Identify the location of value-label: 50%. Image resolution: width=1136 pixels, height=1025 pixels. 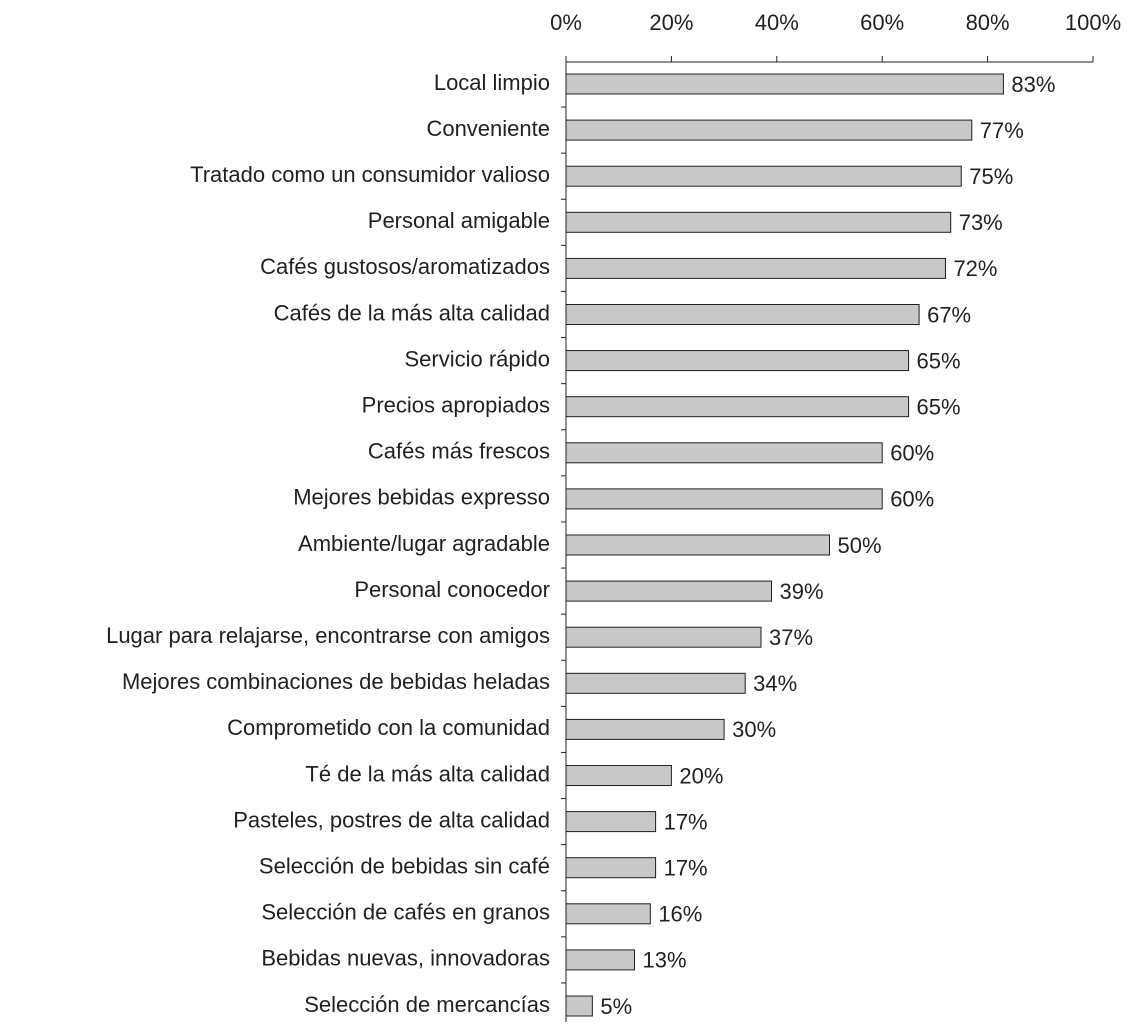
(860, 545).